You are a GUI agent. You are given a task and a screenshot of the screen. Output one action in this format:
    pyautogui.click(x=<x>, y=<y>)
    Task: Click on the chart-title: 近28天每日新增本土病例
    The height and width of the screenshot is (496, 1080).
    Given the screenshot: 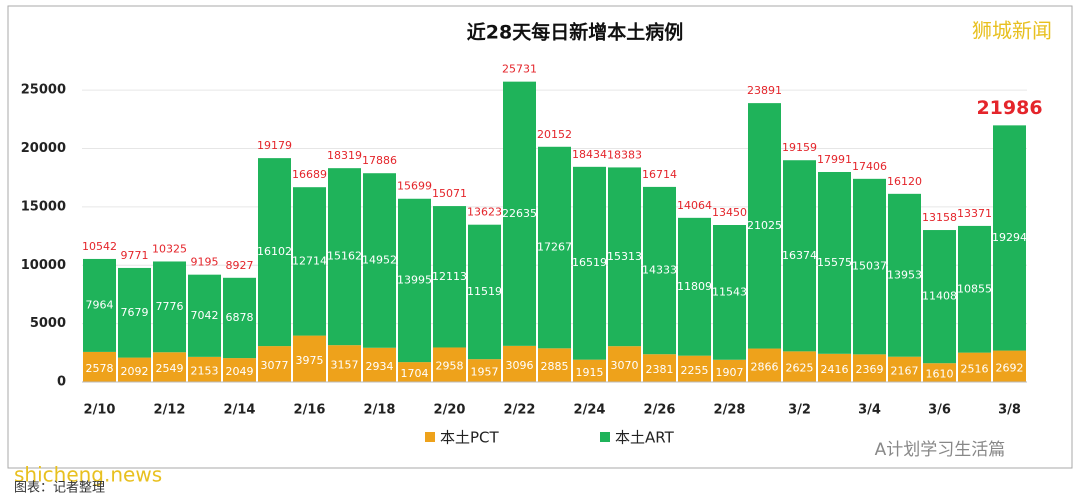 What is the action you would take?
    pyautogui.click(x=575, y=32)
    